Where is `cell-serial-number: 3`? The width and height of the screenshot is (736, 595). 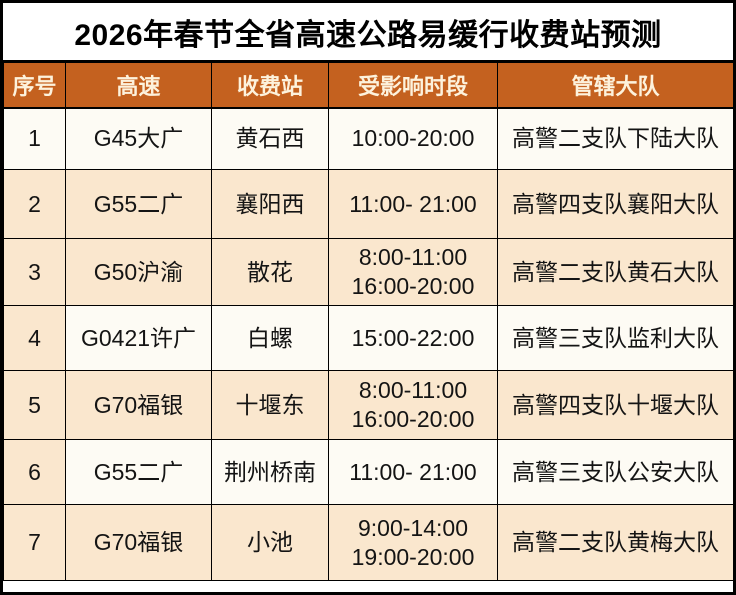 cell-serial-number: 3 is located at coordinates (34, 272).